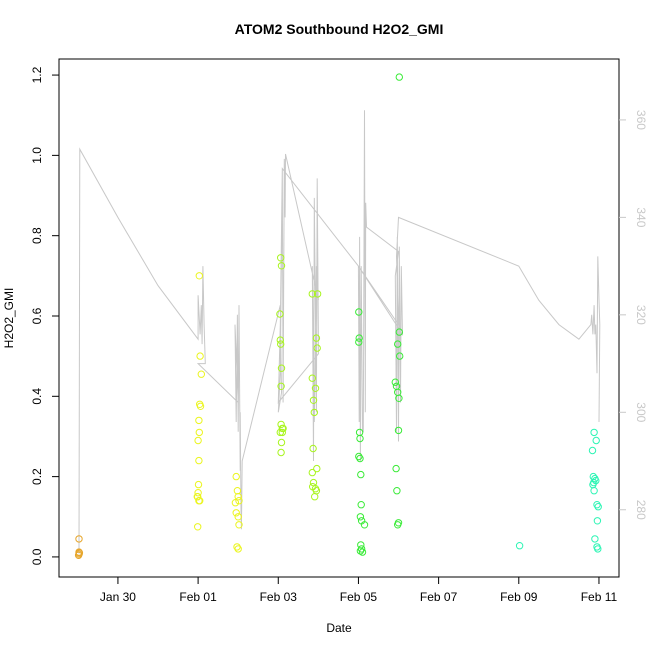 This screenshot has height=650, width=650. What do you see at coordinates (641, 315) in the screenshot?
I see `y2-tick-label: 320` at bounding box center [641, 315].